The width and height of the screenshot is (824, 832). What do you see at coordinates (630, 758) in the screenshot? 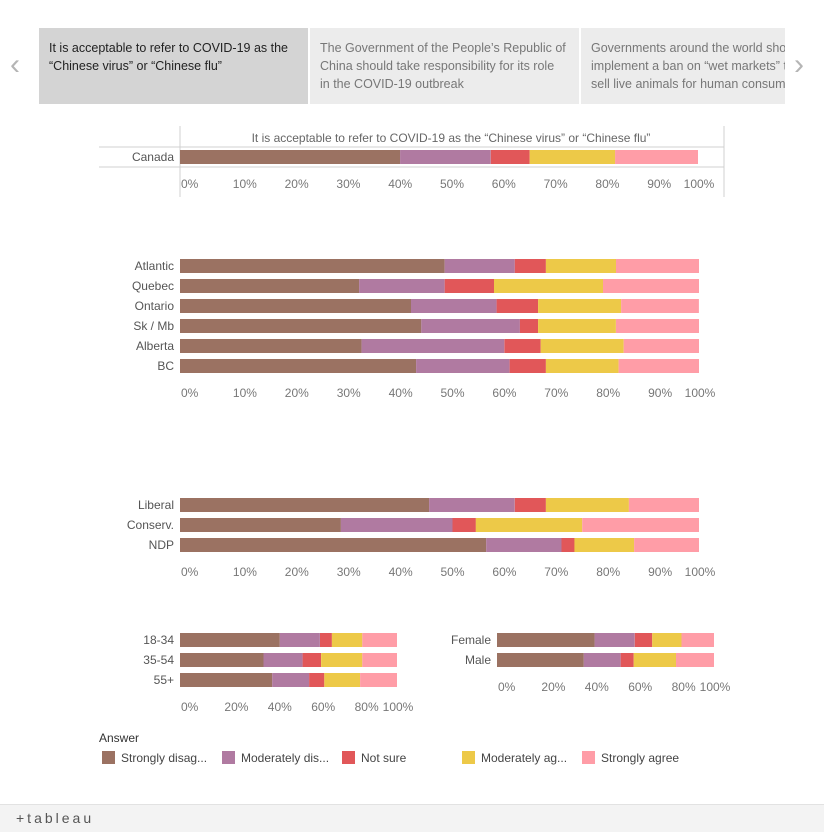
I see `legend-item-strongly-agree: Strongly agree` at bounding box center [630, 758].